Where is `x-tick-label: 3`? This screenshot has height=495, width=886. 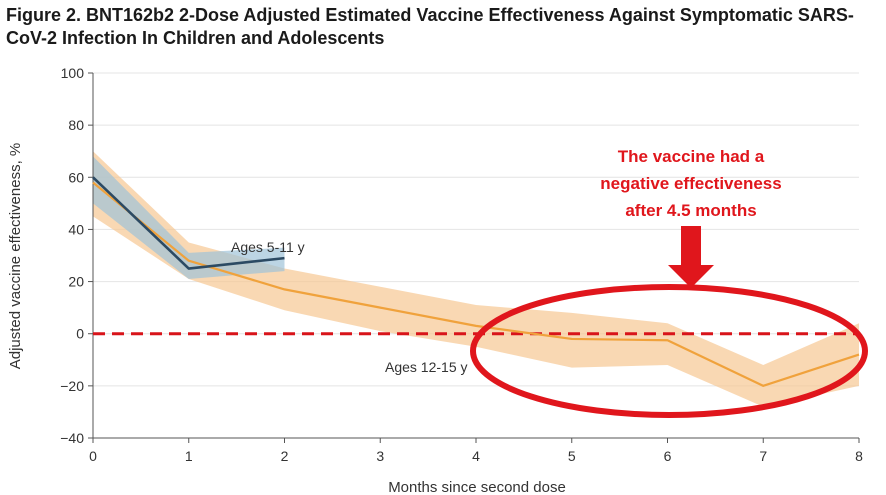
x-tick-label: 3 is located at coordinates (380, 456).